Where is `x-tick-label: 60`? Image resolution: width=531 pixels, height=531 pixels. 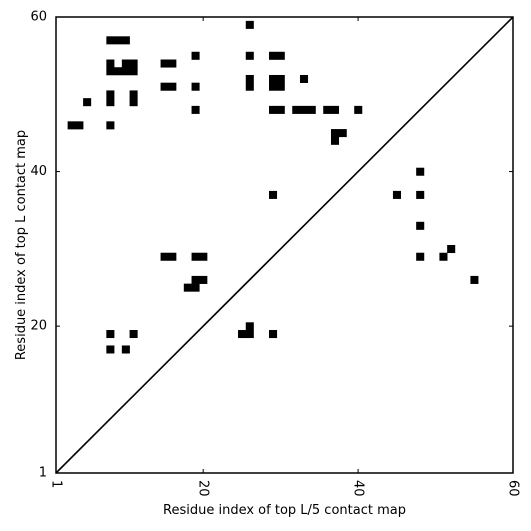 x-tick-label: 60 is located at coordinates (513, 488).